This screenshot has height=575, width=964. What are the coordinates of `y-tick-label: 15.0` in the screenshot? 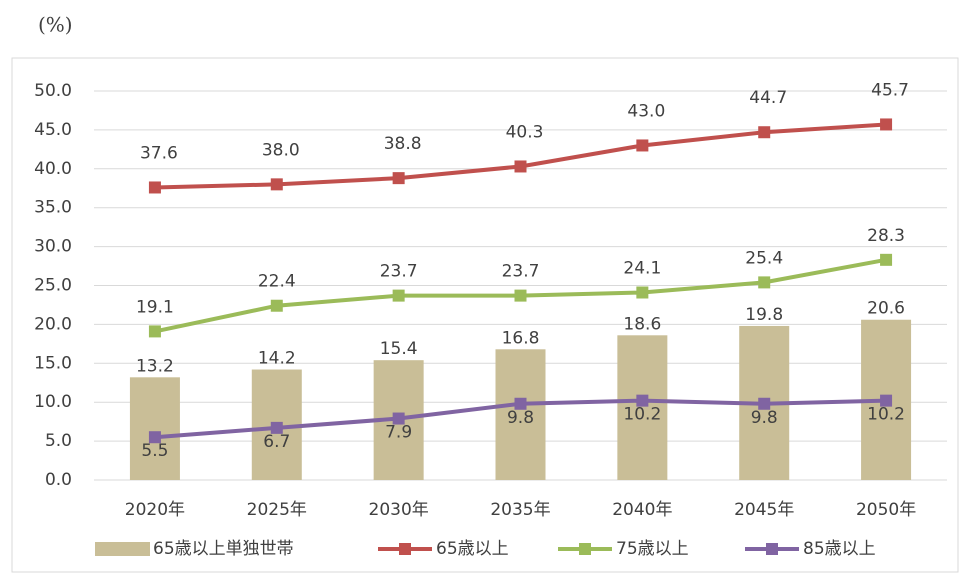 It's located at (53, 363).